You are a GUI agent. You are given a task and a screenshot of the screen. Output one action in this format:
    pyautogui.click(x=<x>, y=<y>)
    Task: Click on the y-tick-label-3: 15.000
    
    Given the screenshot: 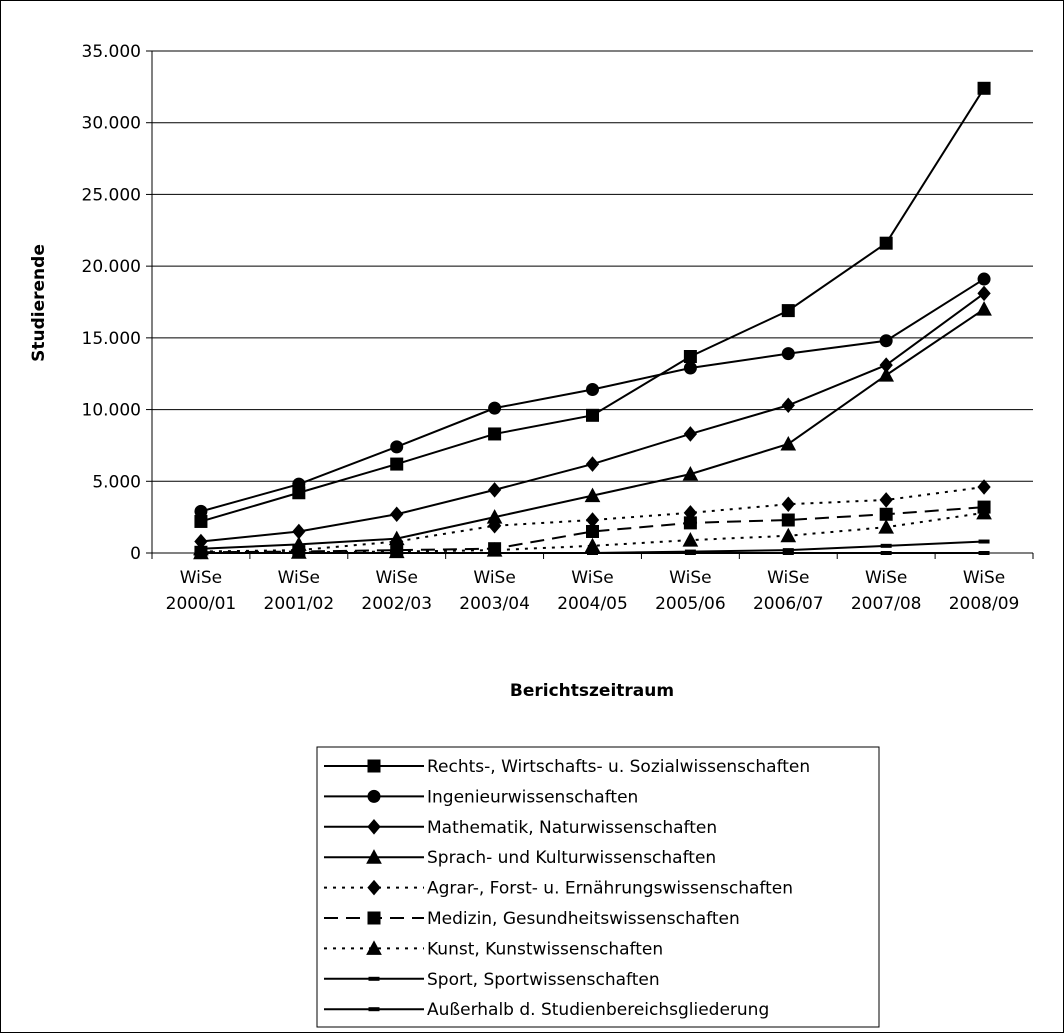 What is the action you would take?
    pyautogui.click(x=111, y=339)
    